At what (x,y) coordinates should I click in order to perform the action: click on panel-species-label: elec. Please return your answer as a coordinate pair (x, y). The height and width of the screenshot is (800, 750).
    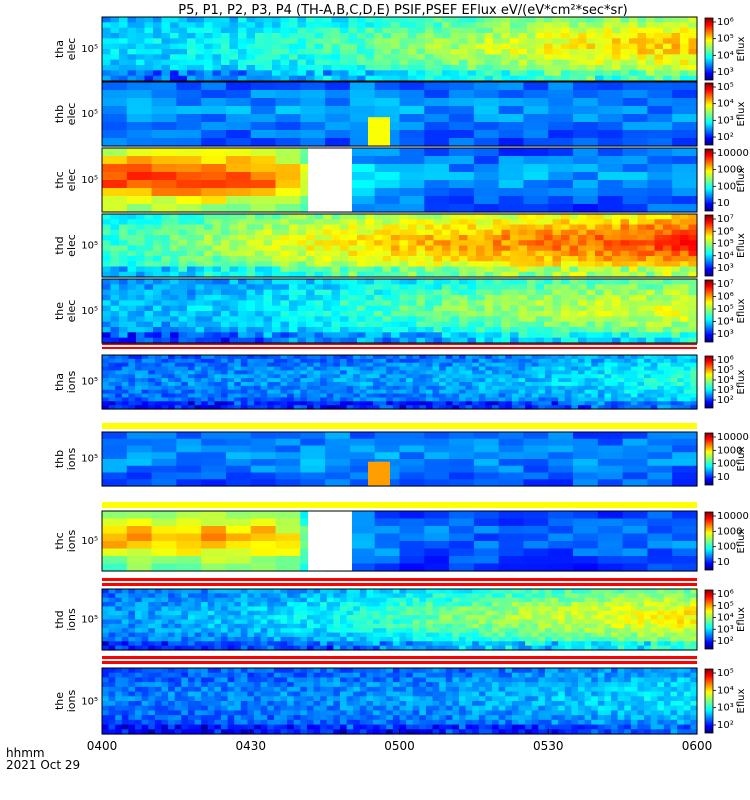
    Looking at the image, I should click on (71, 49).